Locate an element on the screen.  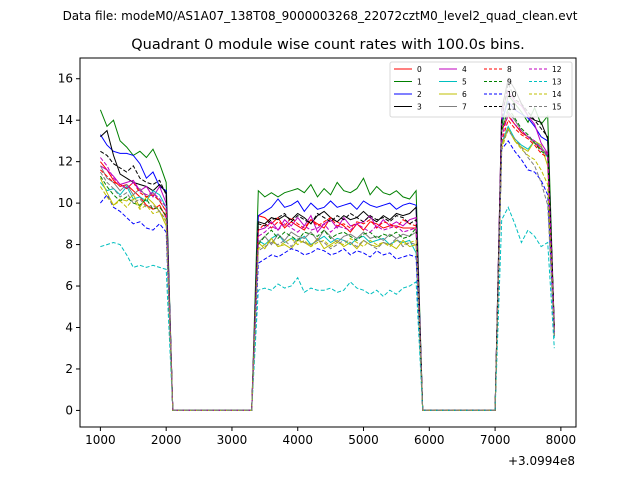
x-tick-label: 5000 is located at coordinates (363, 440).